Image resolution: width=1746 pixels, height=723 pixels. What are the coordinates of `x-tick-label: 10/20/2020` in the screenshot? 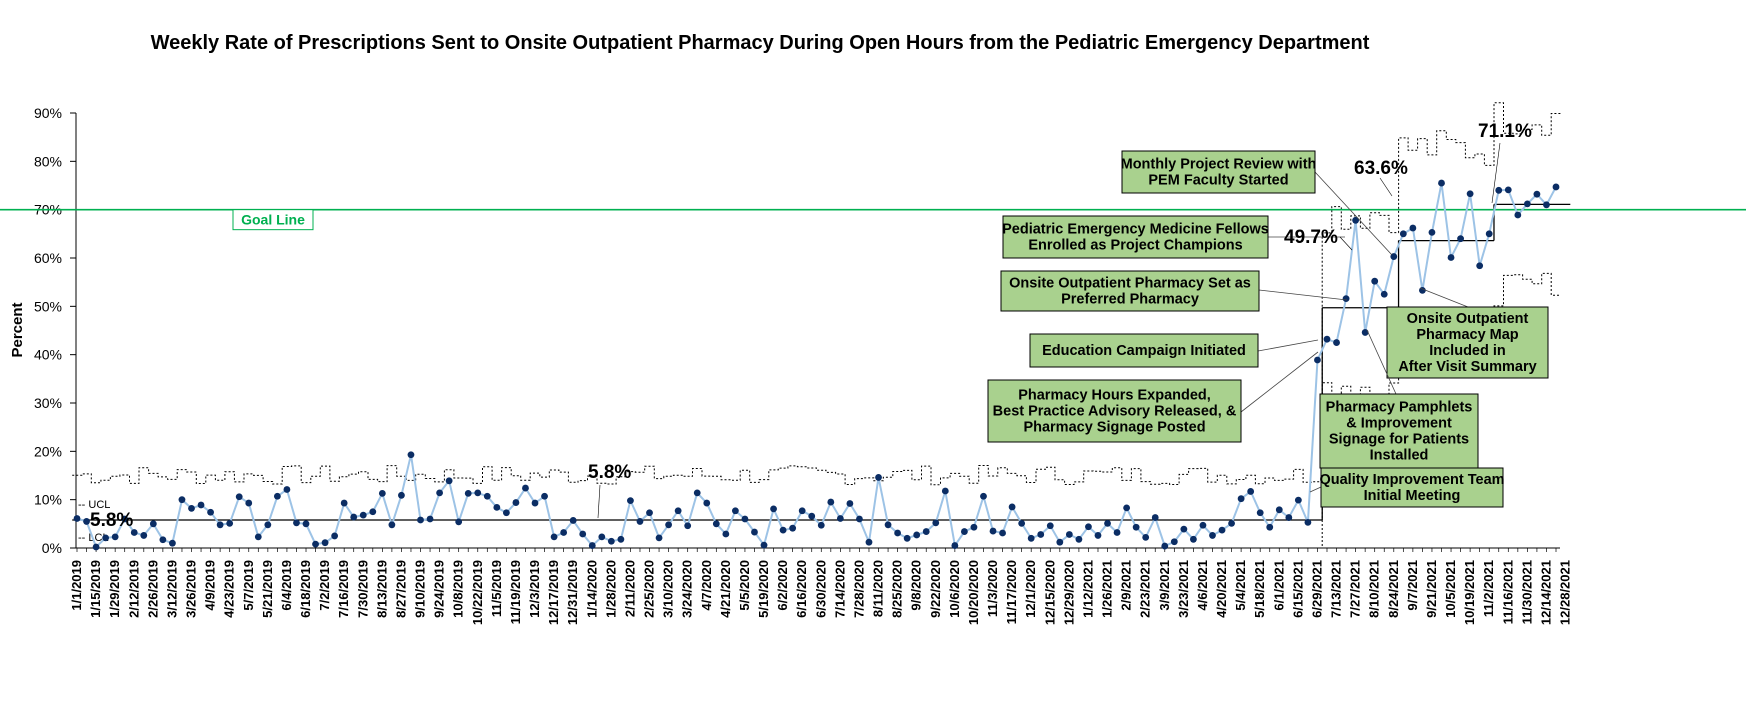 It's located at (973, 592).